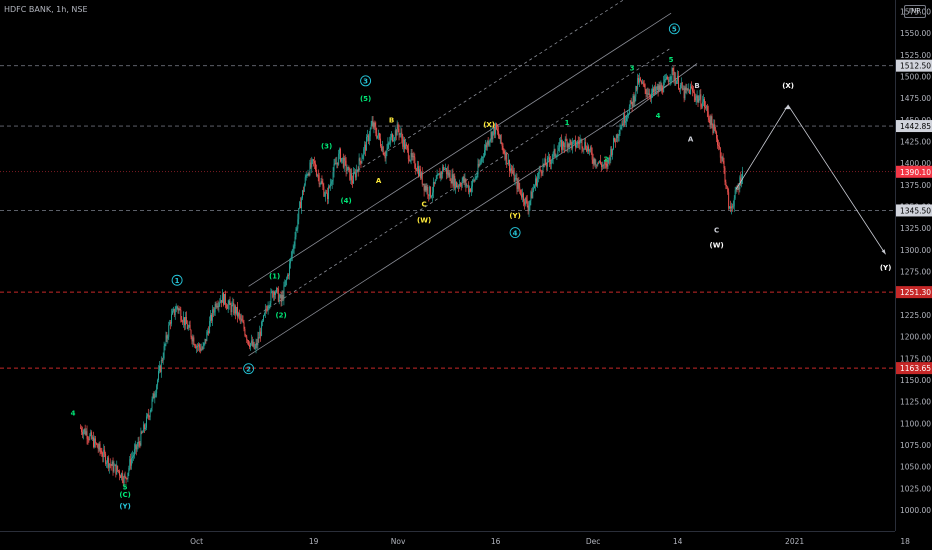 This screenshot has height=550, width=932. Describe the element at coordinates (658, 116) in the screenshot. I see `wave-label: 4` at that location.